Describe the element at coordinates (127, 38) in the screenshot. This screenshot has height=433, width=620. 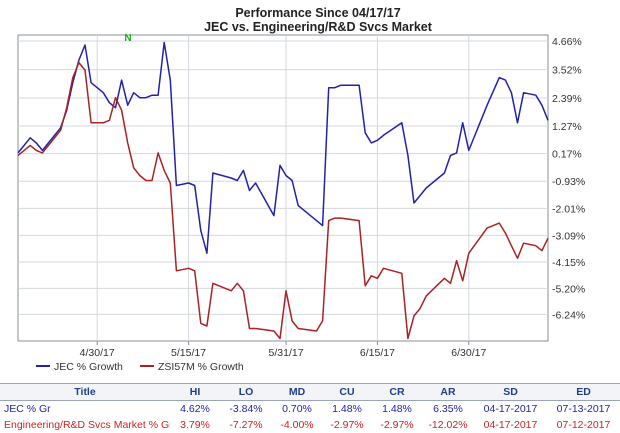
I see `new-event-marker: N` at that location.